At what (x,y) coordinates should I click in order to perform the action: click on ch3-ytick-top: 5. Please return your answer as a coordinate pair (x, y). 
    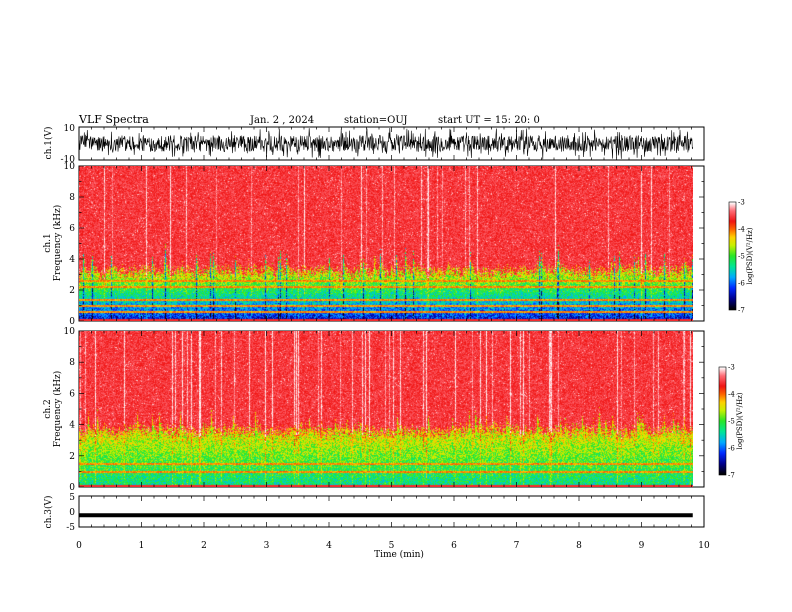
    Looking at the image, I should click on (72, 498).